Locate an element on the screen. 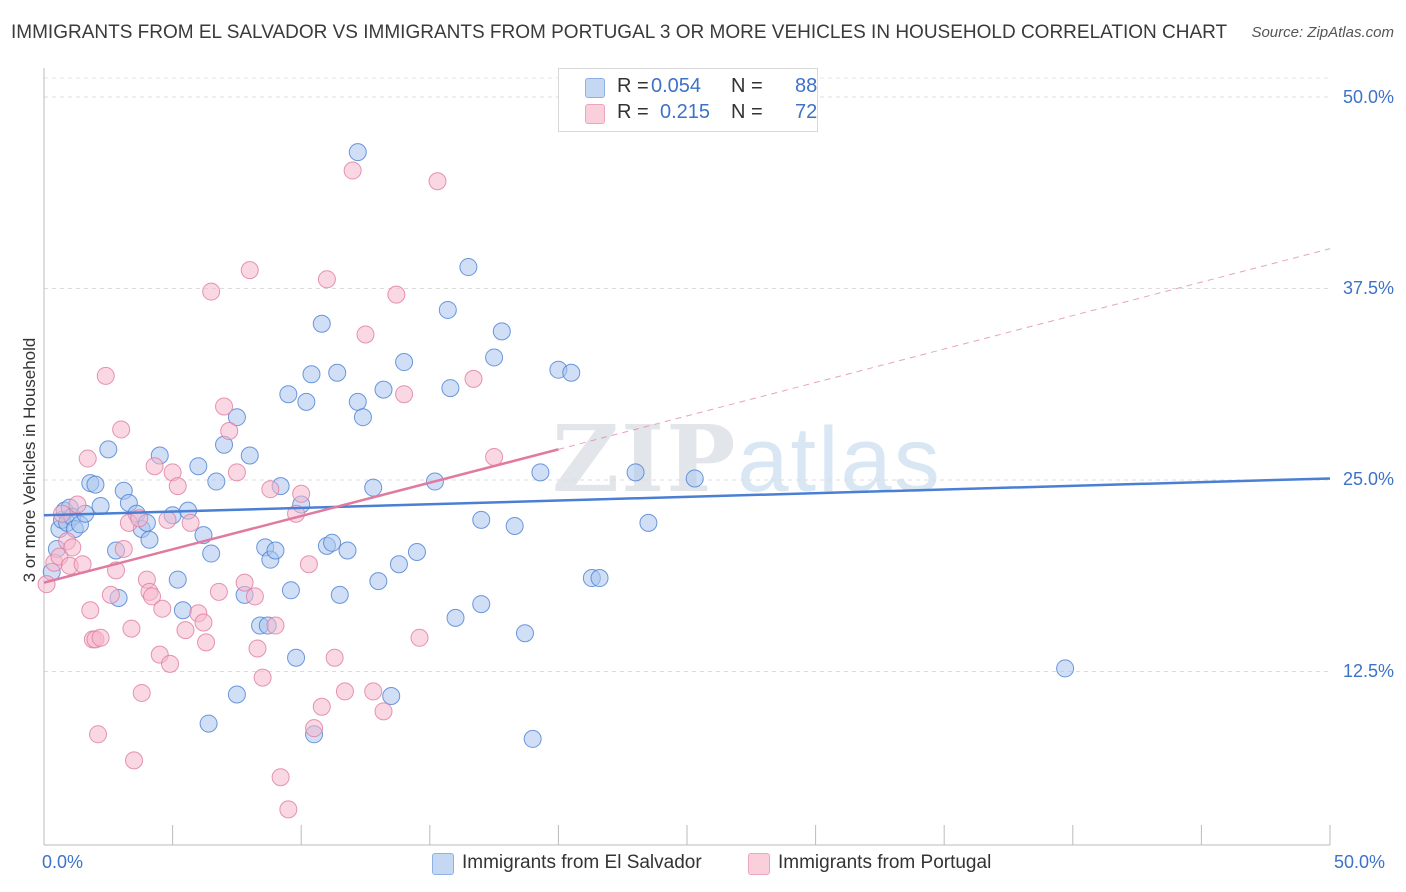 This screenshot has height=892, width=1406. legend-n-value: 72 is located at coordinates (806, 112).